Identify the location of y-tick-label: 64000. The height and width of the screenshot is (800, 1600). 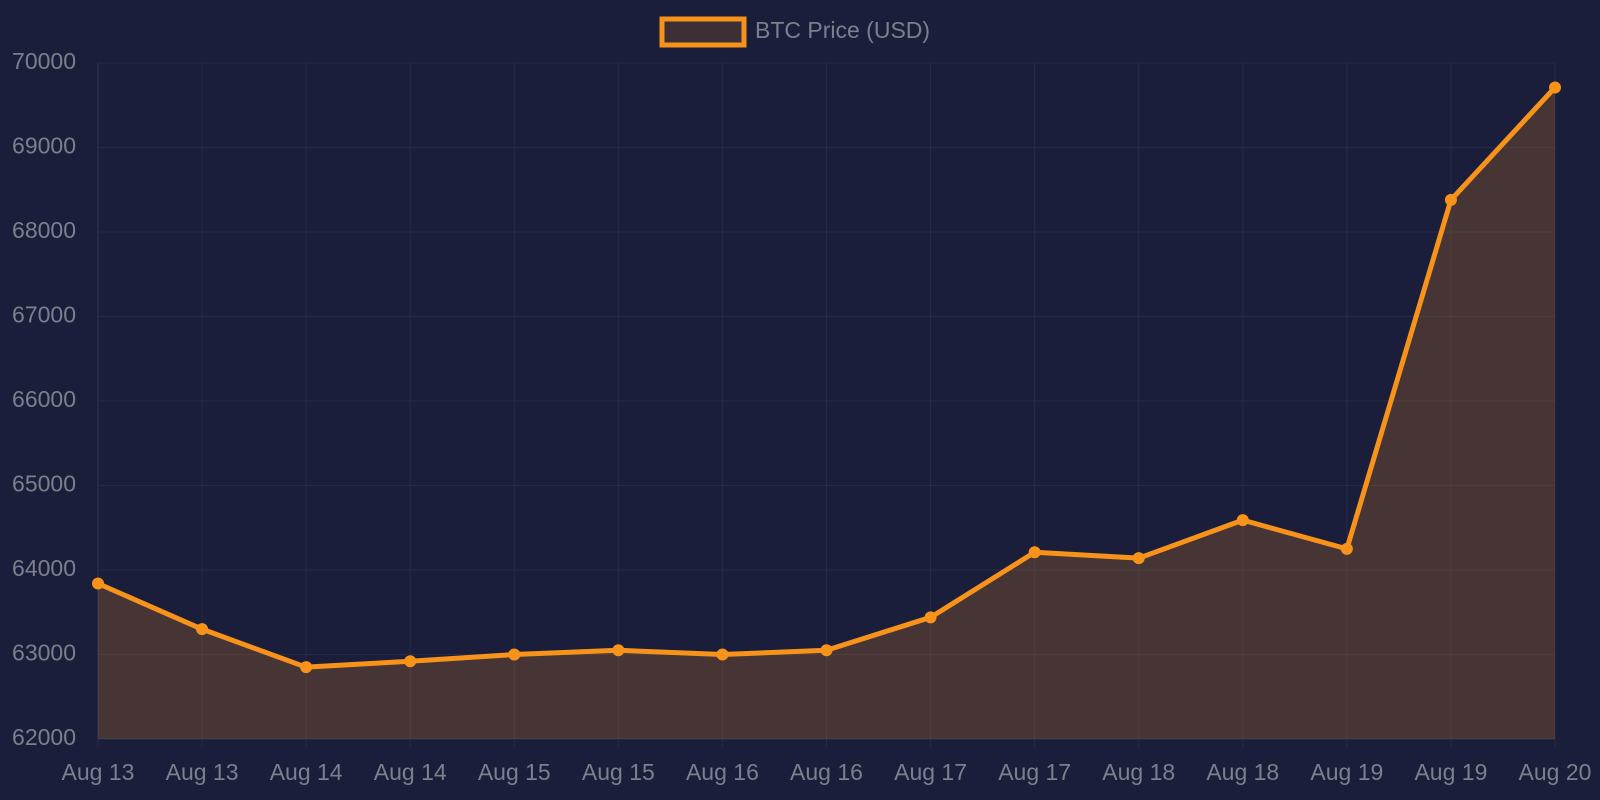
(44, 568).